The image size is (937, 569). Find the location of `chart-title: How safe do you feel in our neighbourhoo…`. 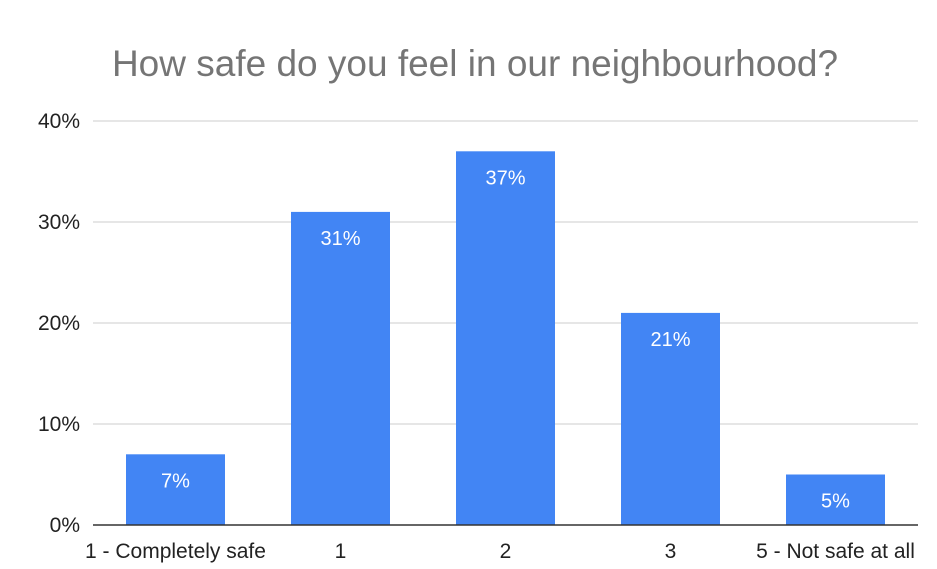

chart-title: How safe do you feel in our neighbourhoo… is located at coordinates (475, 63).